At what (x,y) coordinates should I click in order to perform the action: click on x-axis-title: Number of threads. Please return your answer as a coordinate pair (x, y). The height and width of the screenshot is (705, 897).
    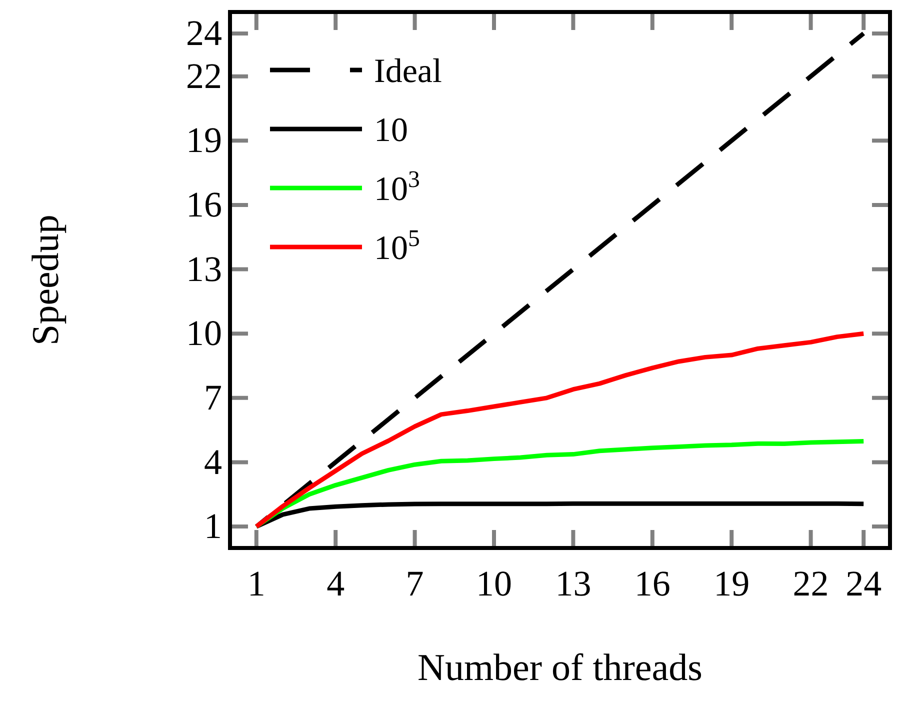
    Looking at the image, I should click on (560, 668).